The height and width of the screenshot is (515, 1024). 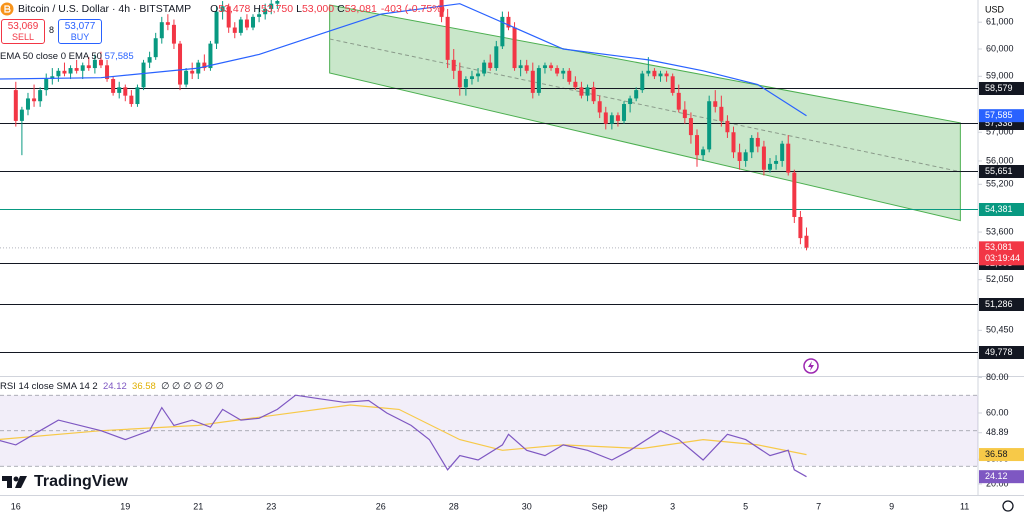 What do you see at coordinates (381, 506) in the screenshot?
I see `x-tick-label: 26` at bounding box center [381, 506].